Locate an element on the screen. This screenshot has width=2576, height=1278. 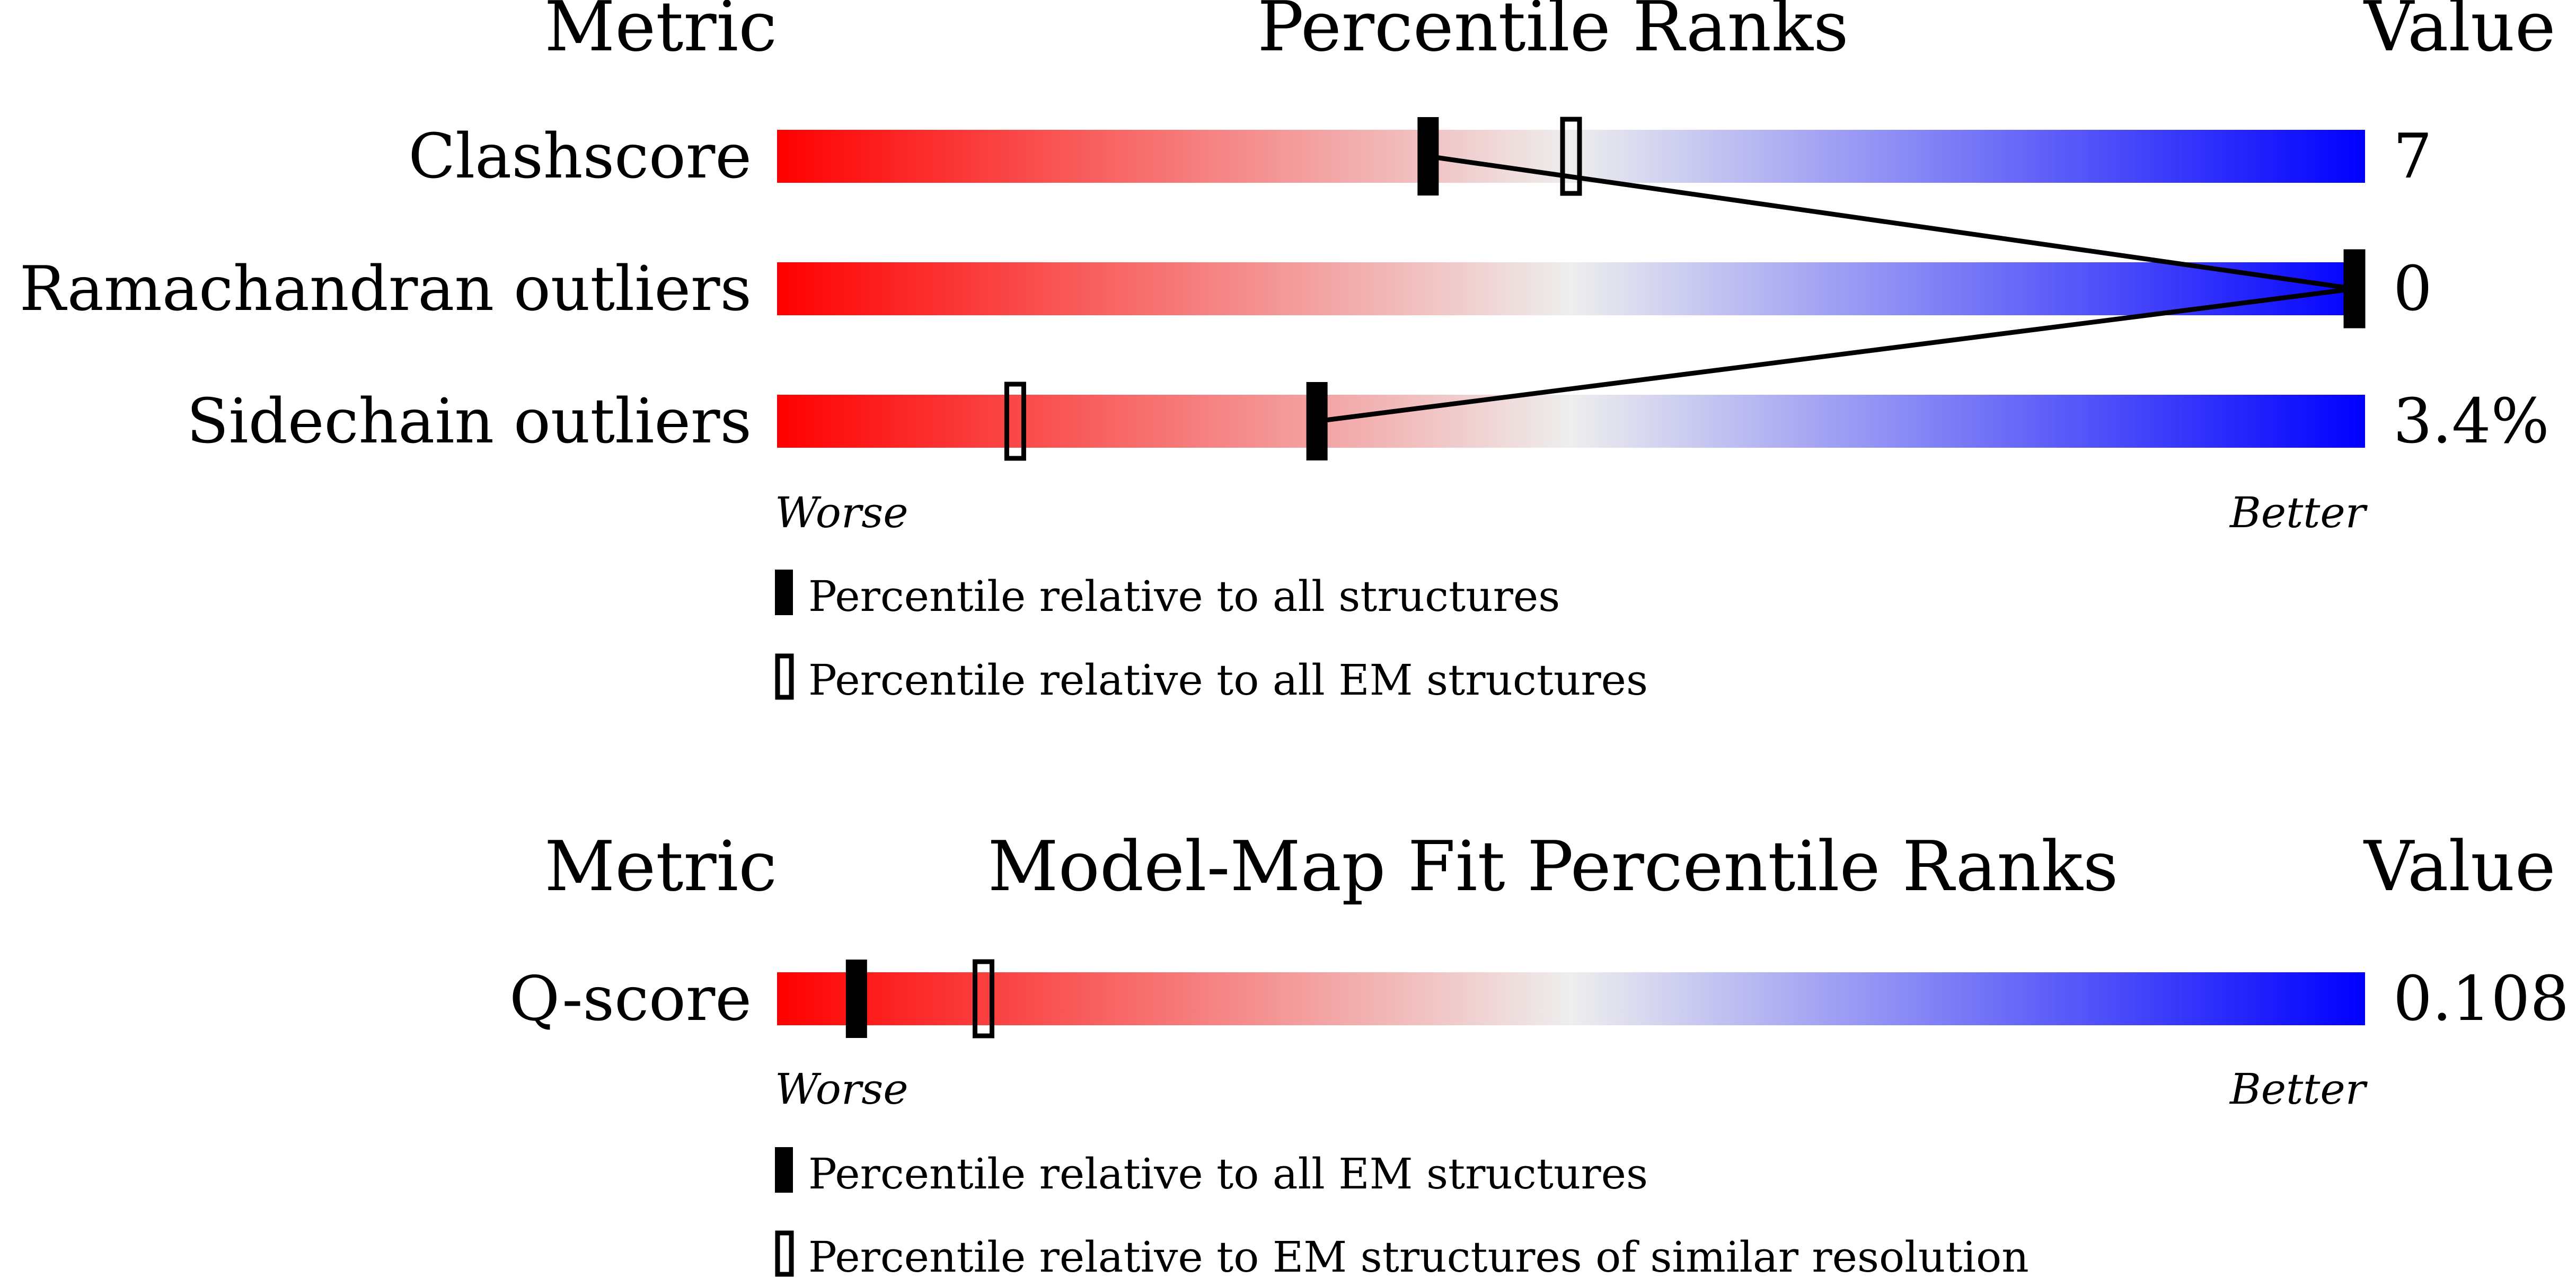
legend-open-marker is located at coordinates (784, 676).